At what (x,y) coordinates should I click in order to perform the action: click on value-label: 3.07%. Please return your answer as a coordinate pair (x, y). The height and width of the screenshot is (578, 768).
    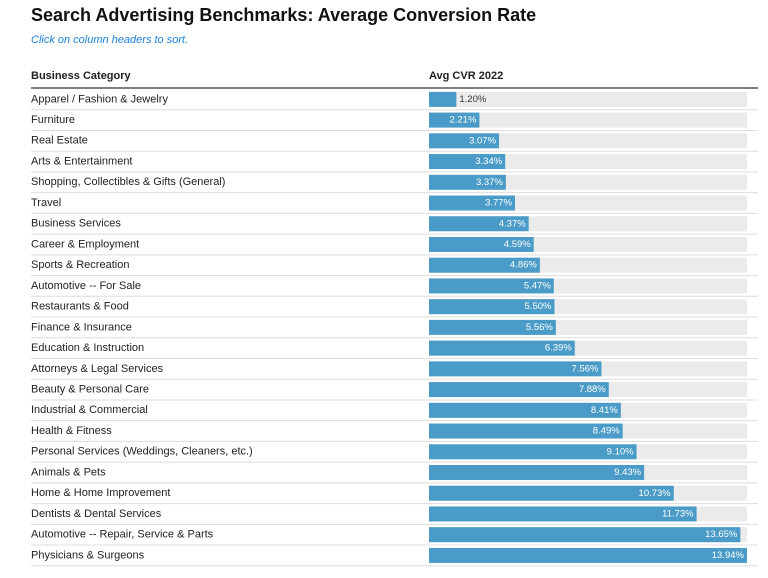
    Looking at the image, I should click on (482, 140).